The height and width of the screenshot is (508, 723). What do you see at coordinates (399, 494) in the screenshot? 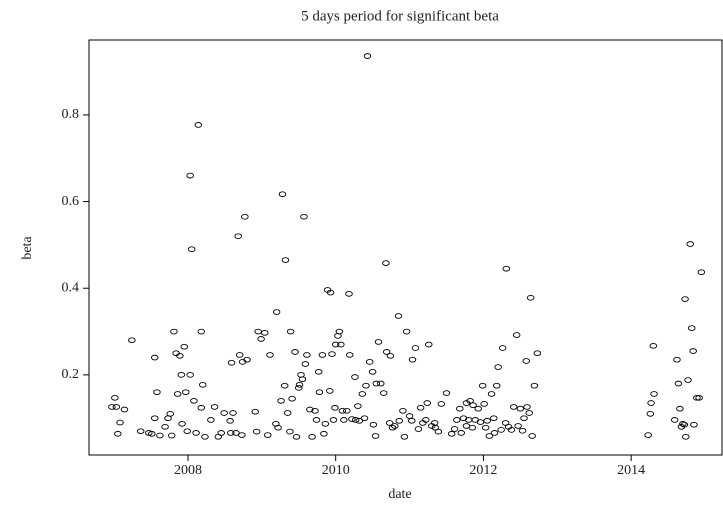
I see `x-axis-label: date` at bounding box center [399, 494].